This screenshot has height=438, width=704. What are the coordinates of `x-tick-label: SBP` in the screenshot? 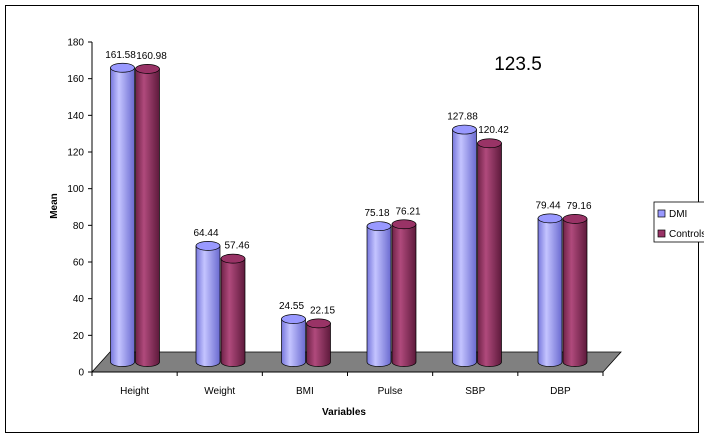 It's located at (475, 391).